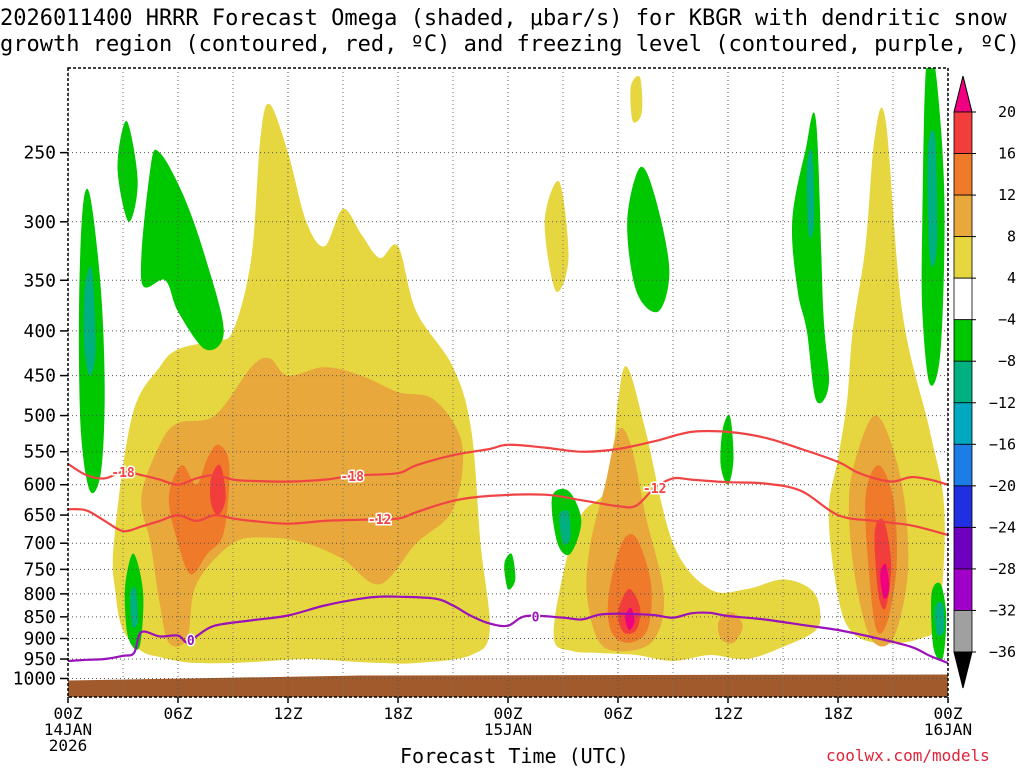  I want to click on colorbar-tick-10: −24, so click(994, 527).